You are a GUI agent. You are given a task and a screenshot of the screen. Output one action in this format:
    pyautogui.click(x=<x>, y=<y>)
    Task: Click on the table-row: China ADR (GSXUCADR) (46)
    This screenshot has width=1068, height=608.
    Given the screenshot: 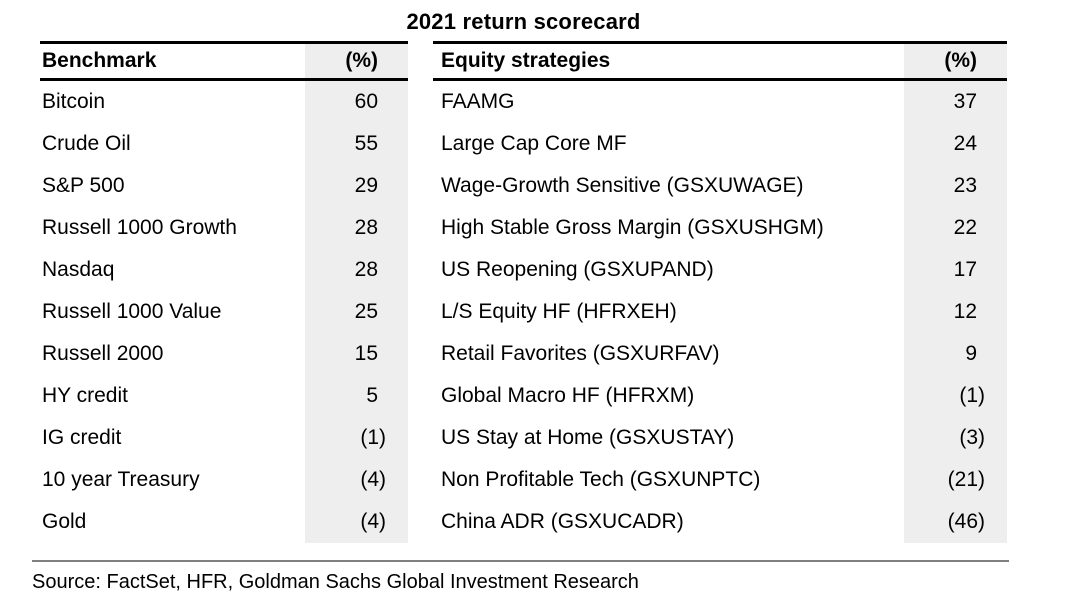 What is the action you would take?
    pyautogui.click(x=720, y=522)
    